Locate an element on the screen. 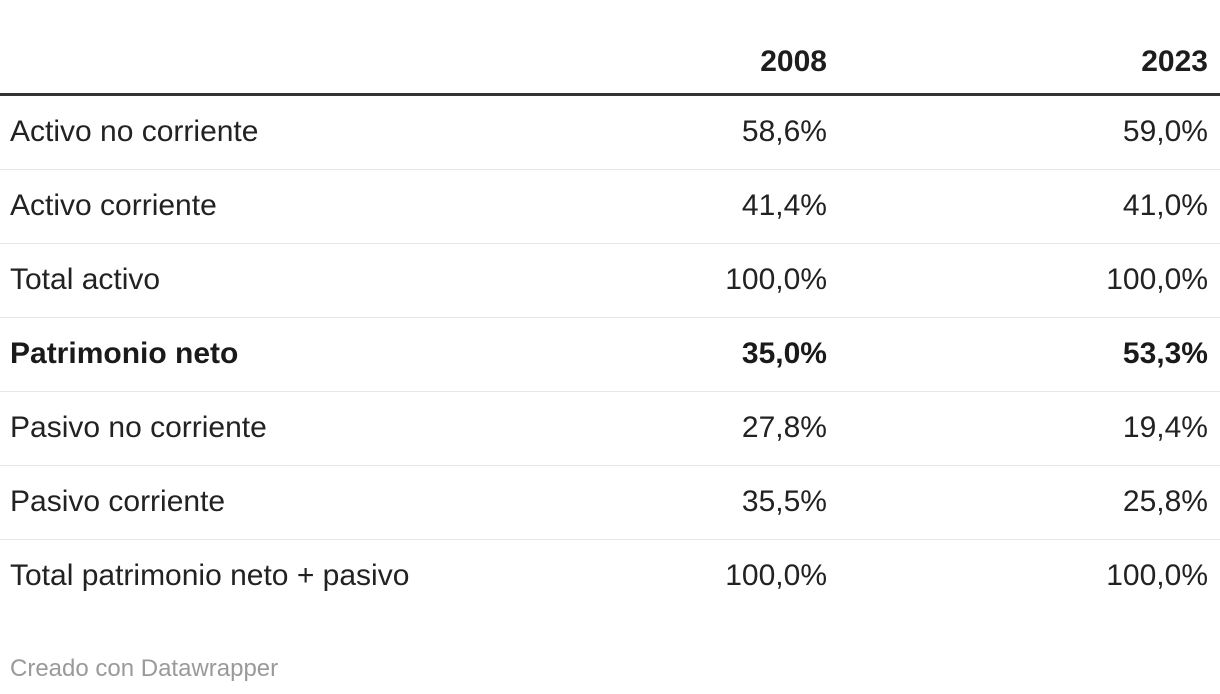 The width and height of the screenshot is (1220, 694). table-row: Activo no corriente 58,6% 59,0% is located at coordinates (610, 132).